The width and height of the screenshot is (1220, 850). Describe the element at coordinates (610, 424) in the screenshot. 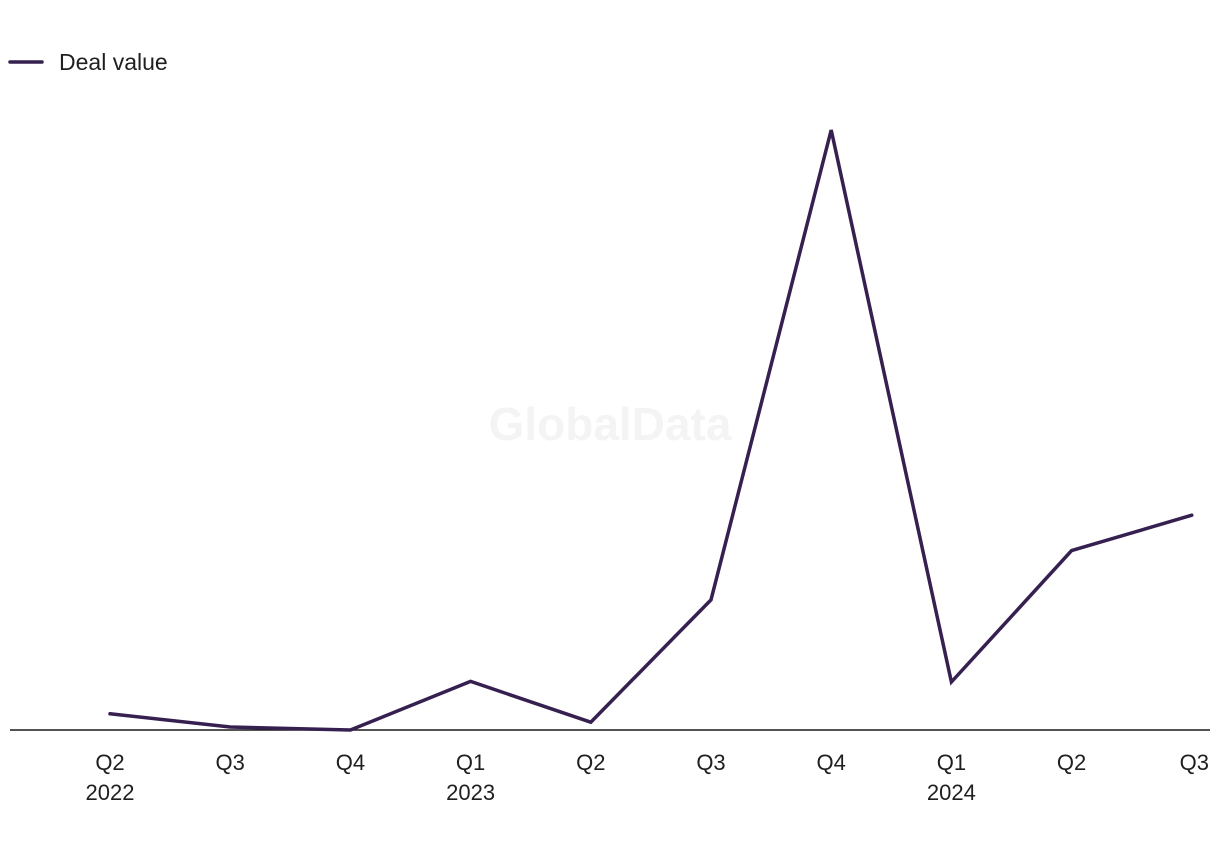

I see `watermark-text: GlobalData` at that location.